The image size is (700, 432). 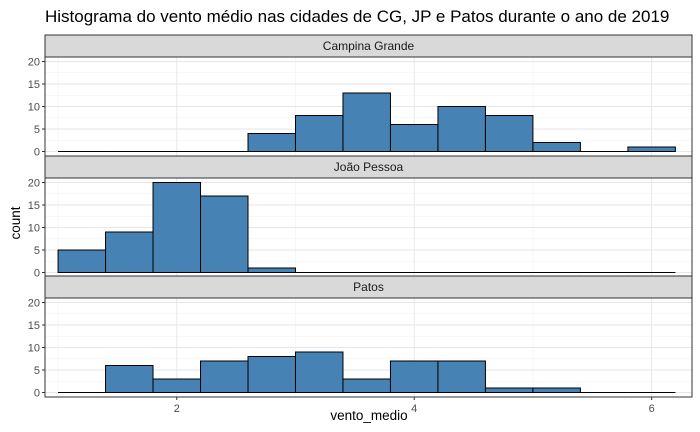 I want to click on facet-strip-label: Campina Grande, so click(x=369, y=46).